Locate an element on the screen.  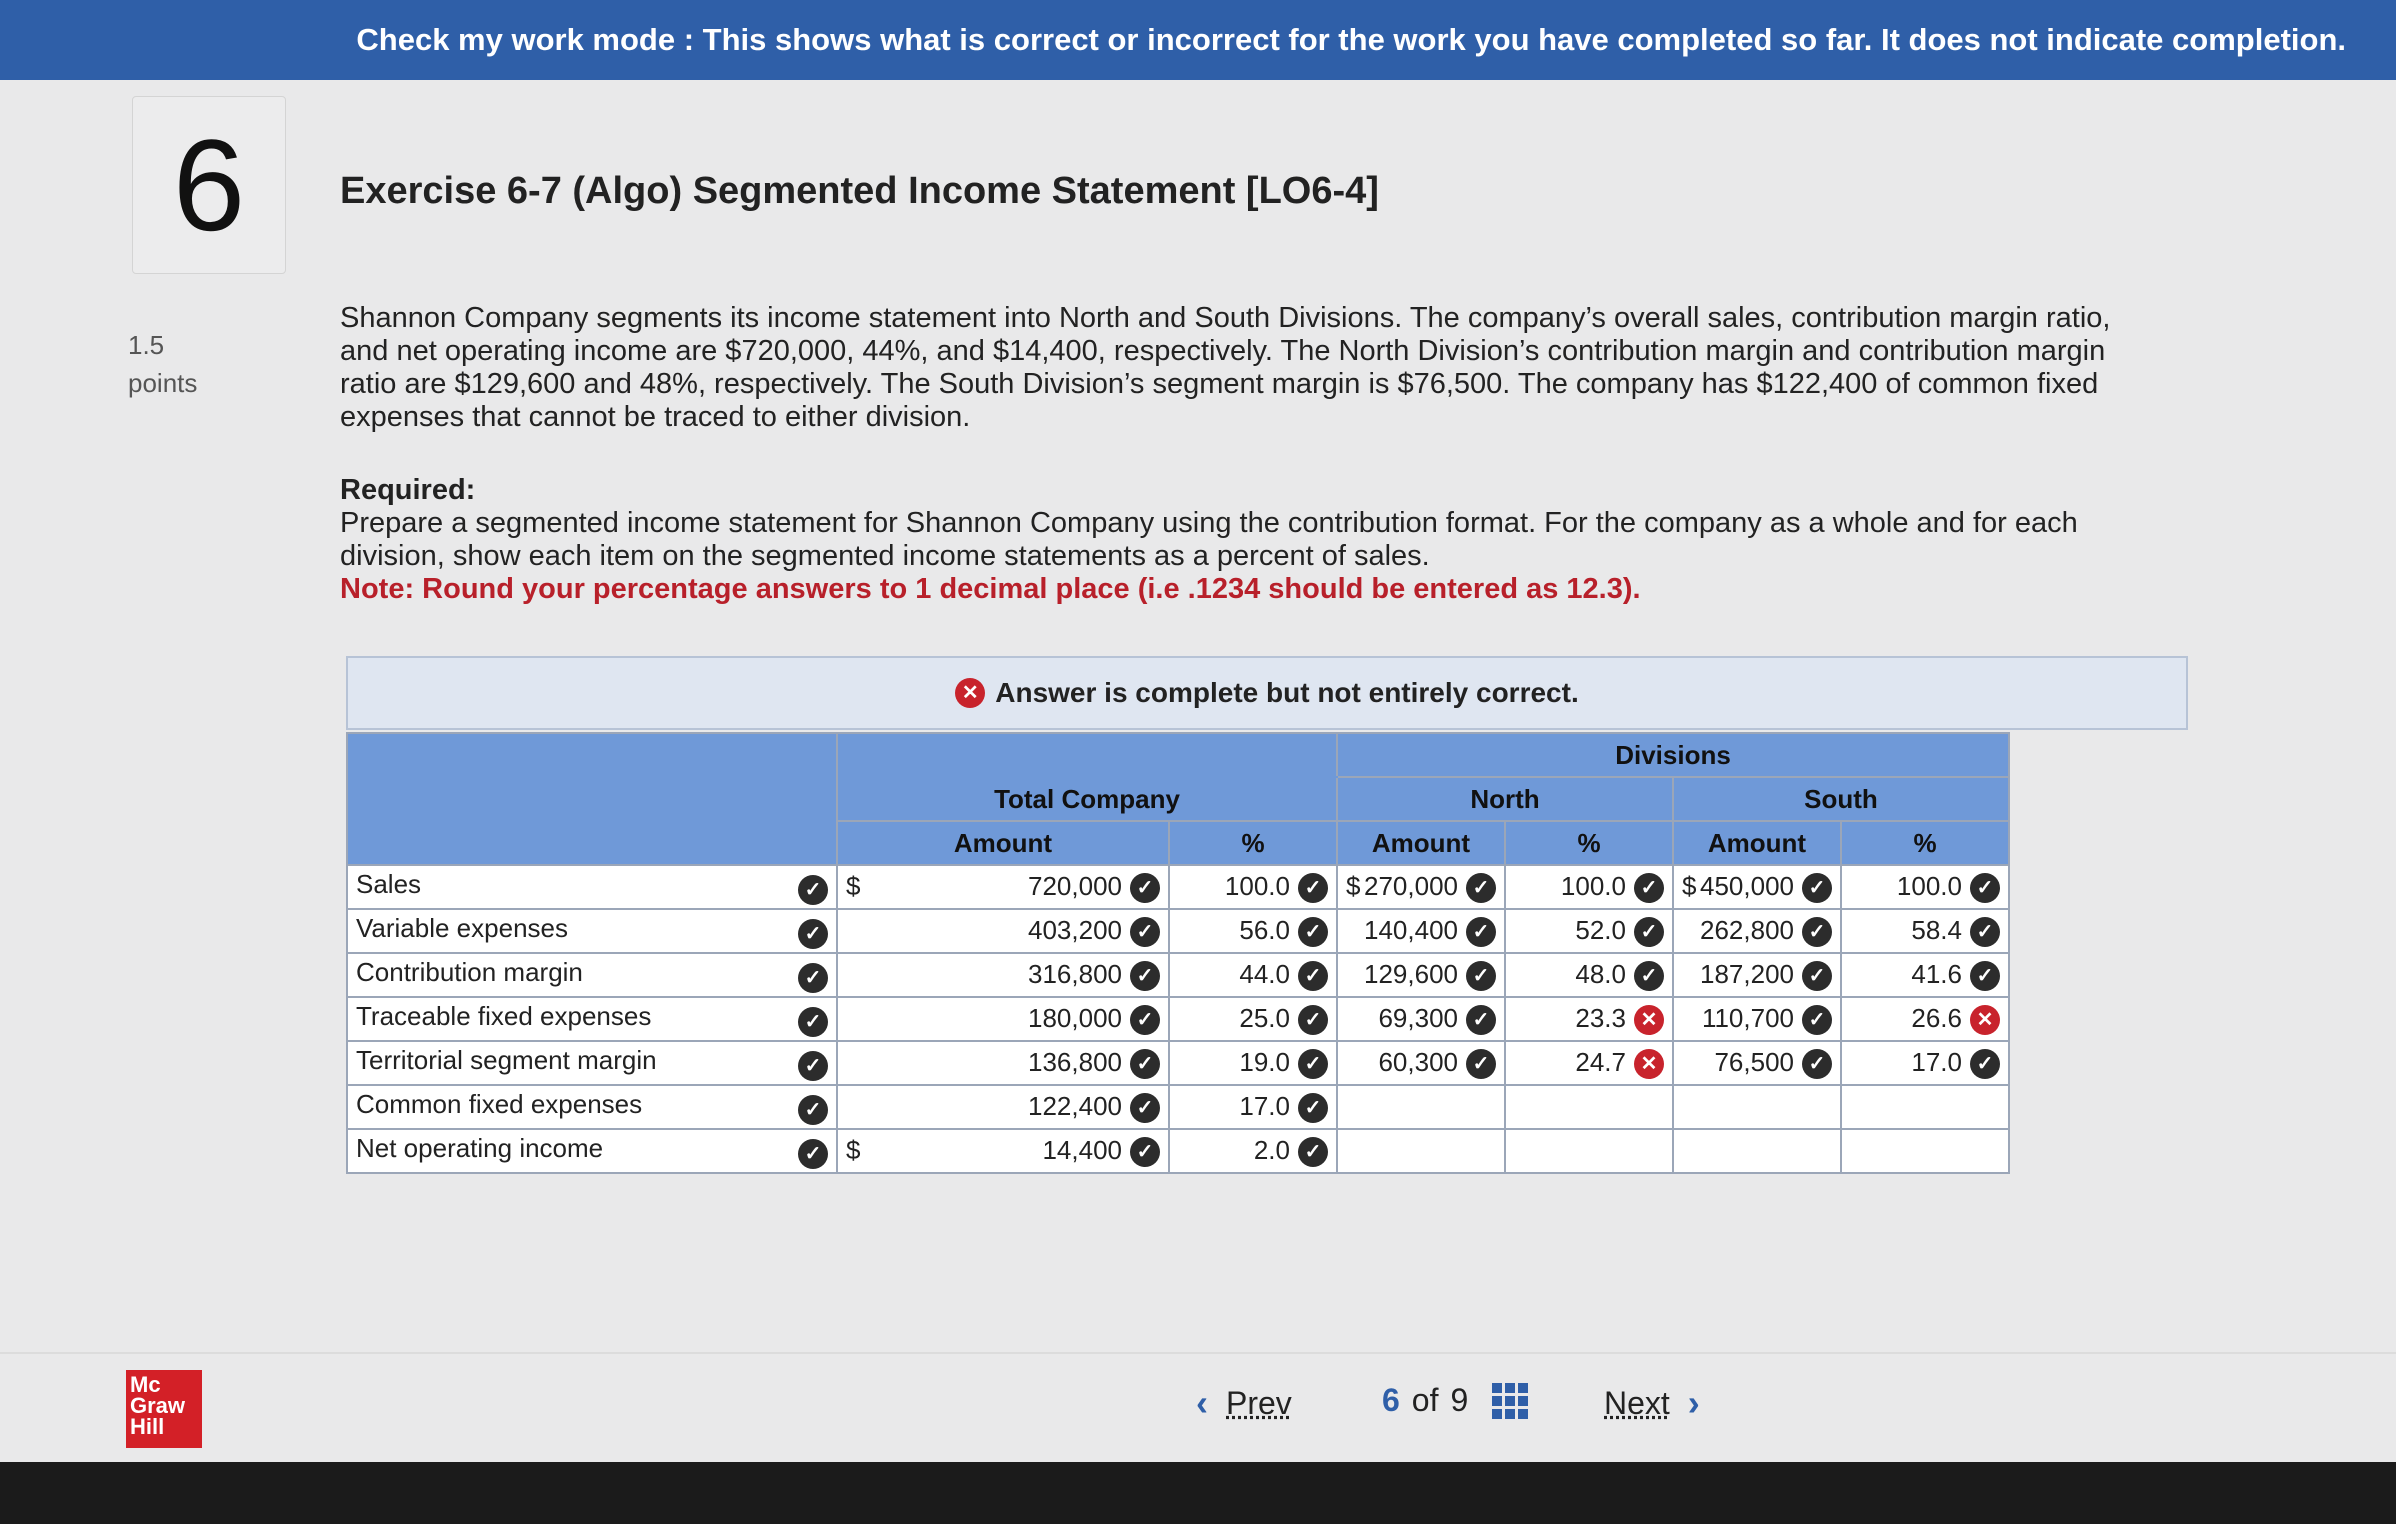
tc-pct-cell: 100.0 ✓ is located at coordinates (1253, 887).